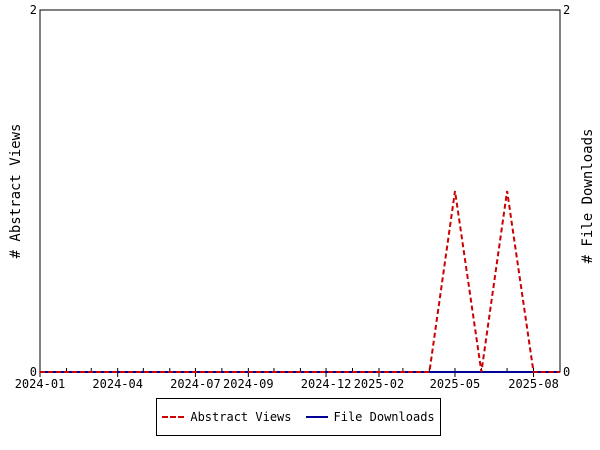 Image resolution: width=600 pixels, height=450 pixels. Describe the element at coordinates (117, 384) in the screenshot. I see `x-tick-label: 2024-04` at that location.